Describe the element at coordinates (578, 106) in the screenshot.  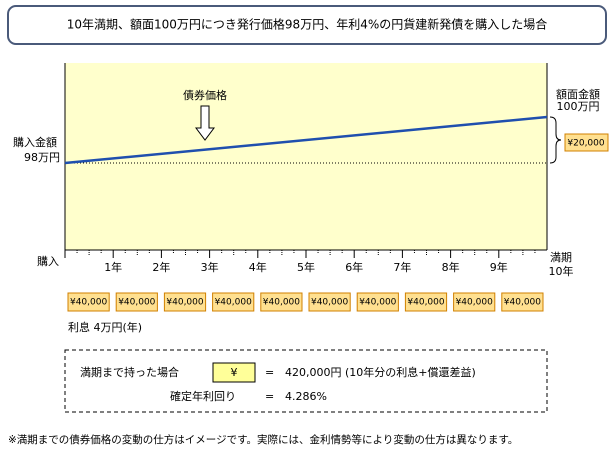
I see `face-amount: 100万円` at that location.